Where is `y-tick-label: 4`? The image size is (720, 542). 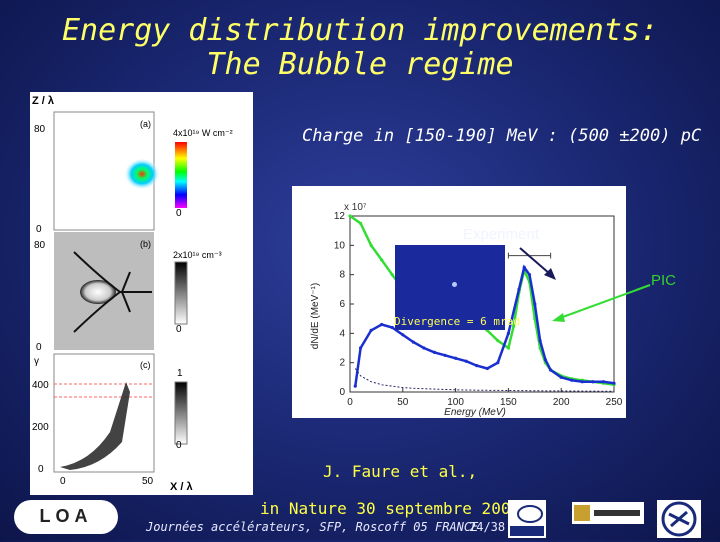 y-tick-label: 4 is located at coordinates (342, 333).